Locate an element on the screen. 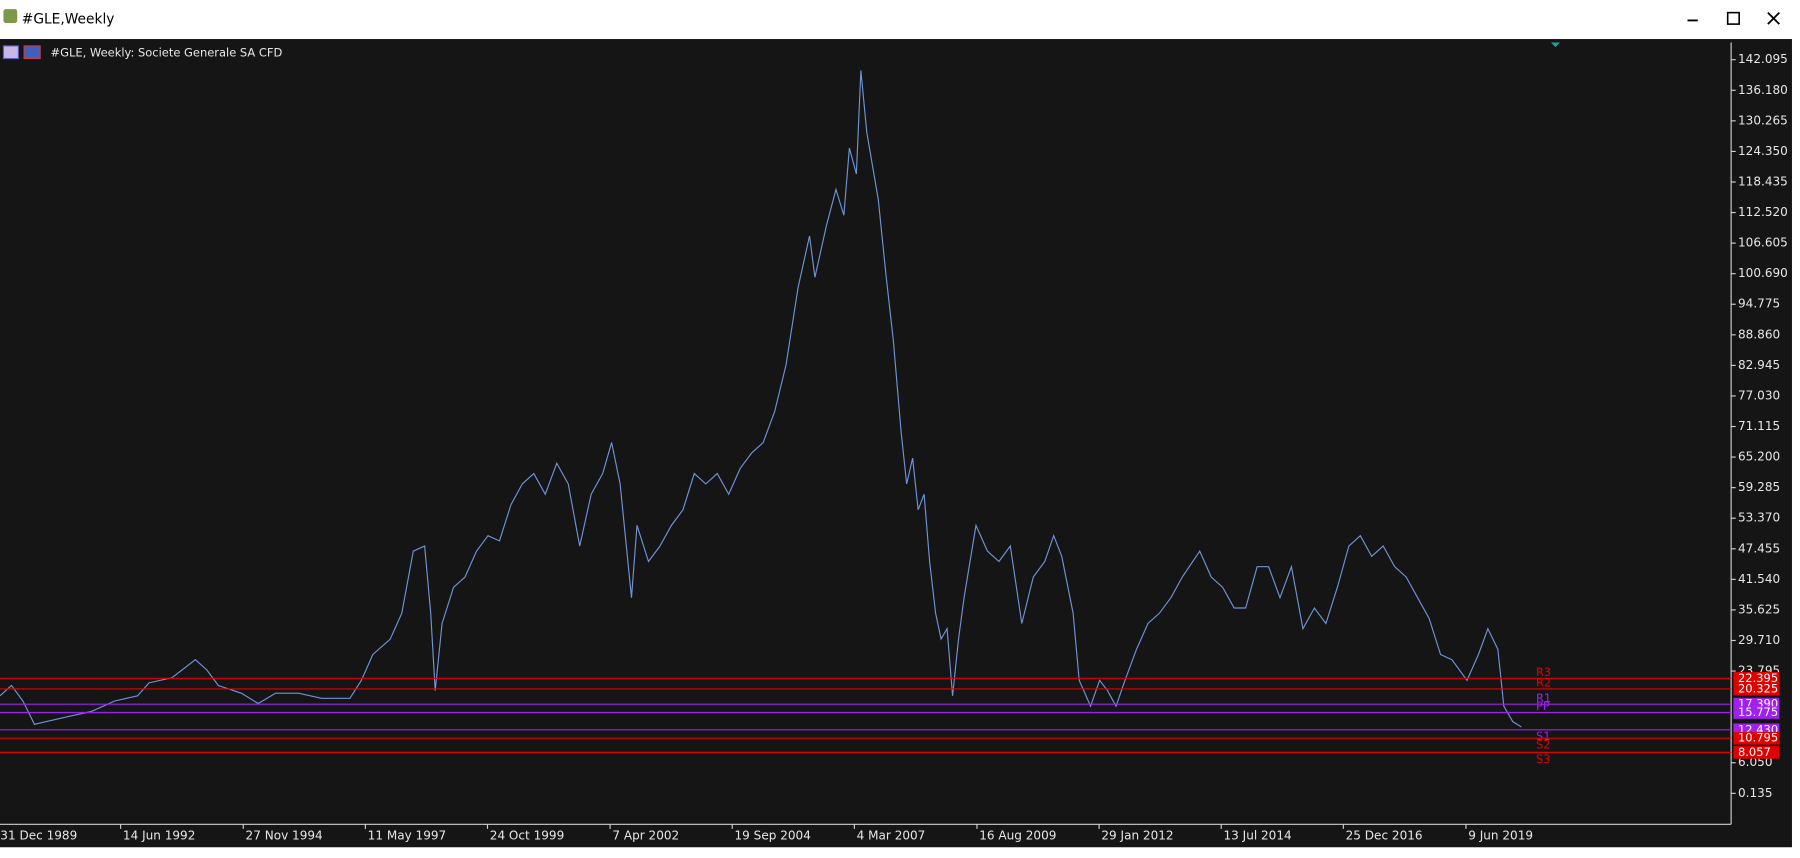  y-tick-label: 0.135 is located at coordinates (1755, 793).